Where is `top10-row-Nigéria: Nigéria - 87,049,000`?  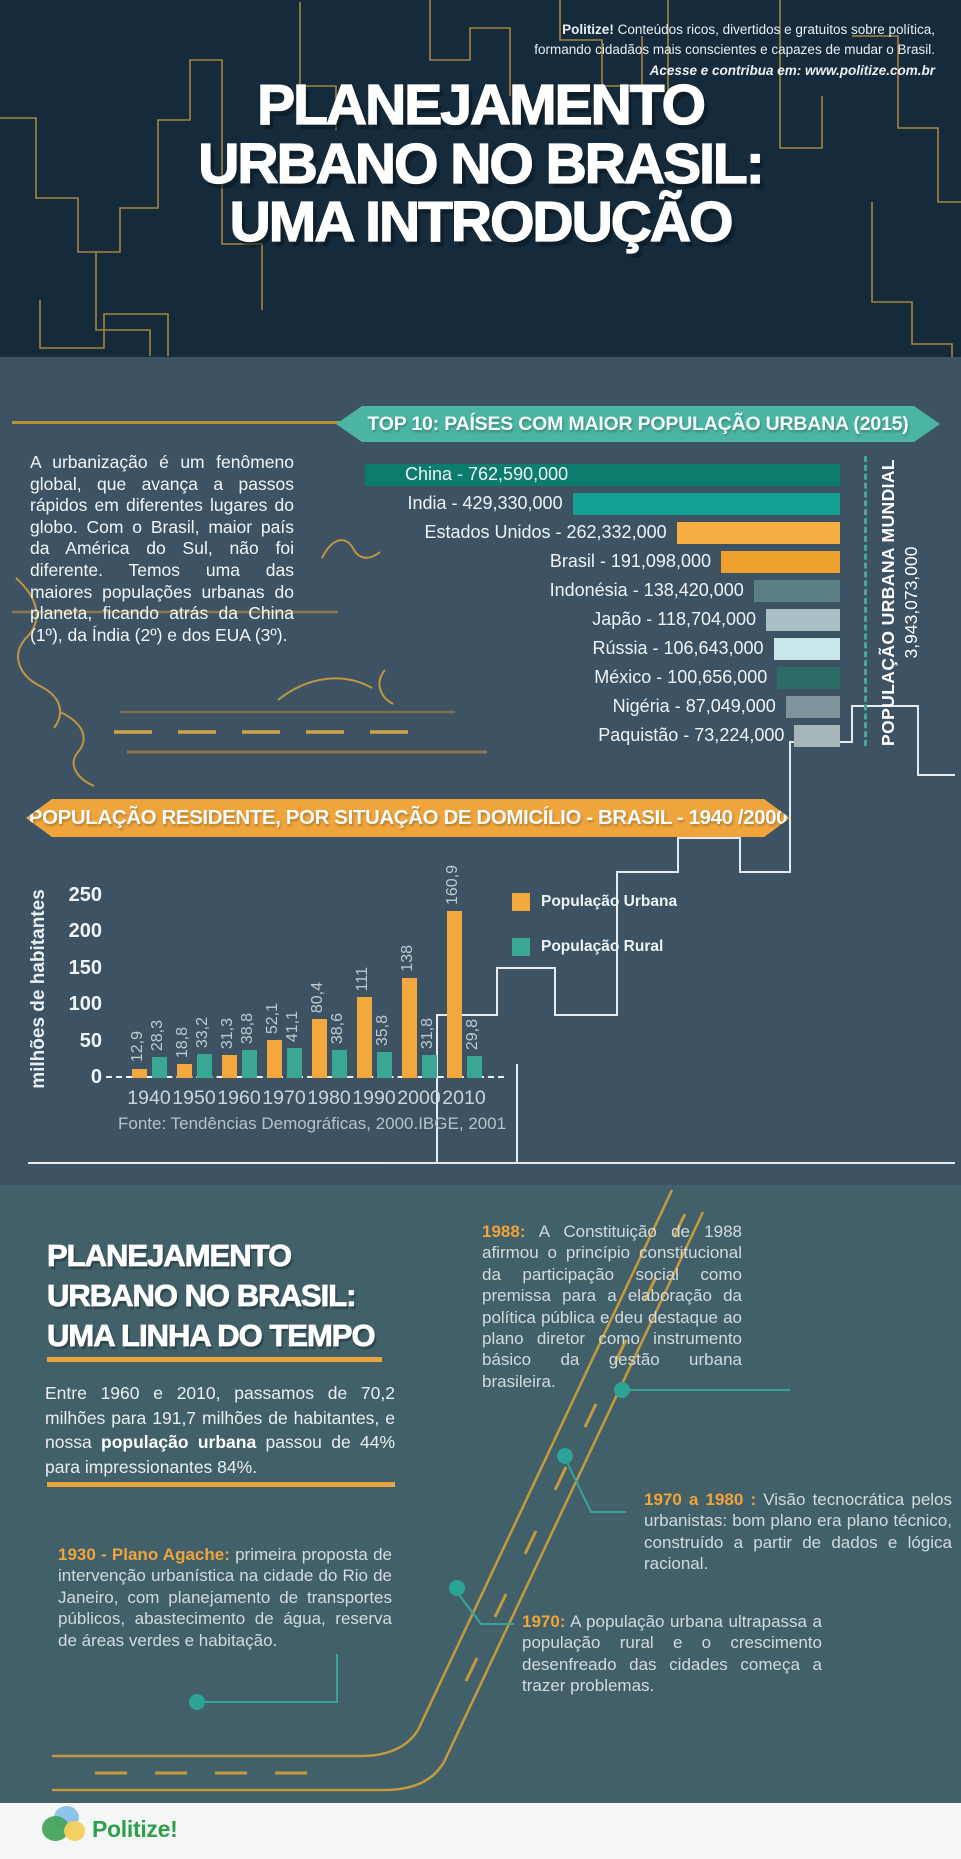
top10-row-Nigéria: Nigéria - 87,049,000 is located at coordinates (602, 706).